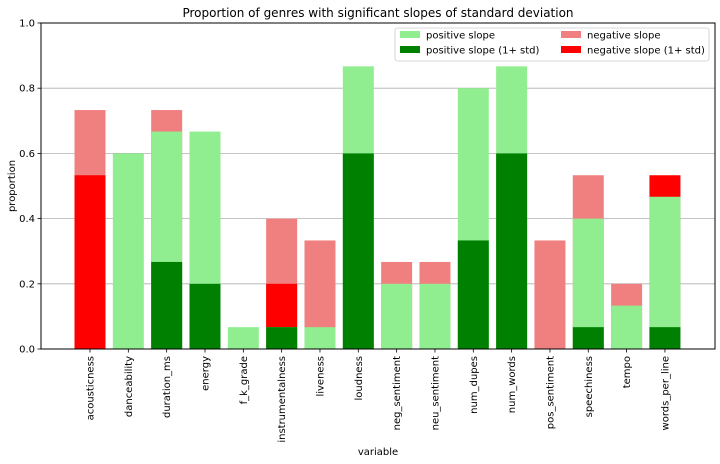  Describe the element at coordinates (550, 392) in the screenshot. I see `x-tick-label: pos_sentiment` at that location.